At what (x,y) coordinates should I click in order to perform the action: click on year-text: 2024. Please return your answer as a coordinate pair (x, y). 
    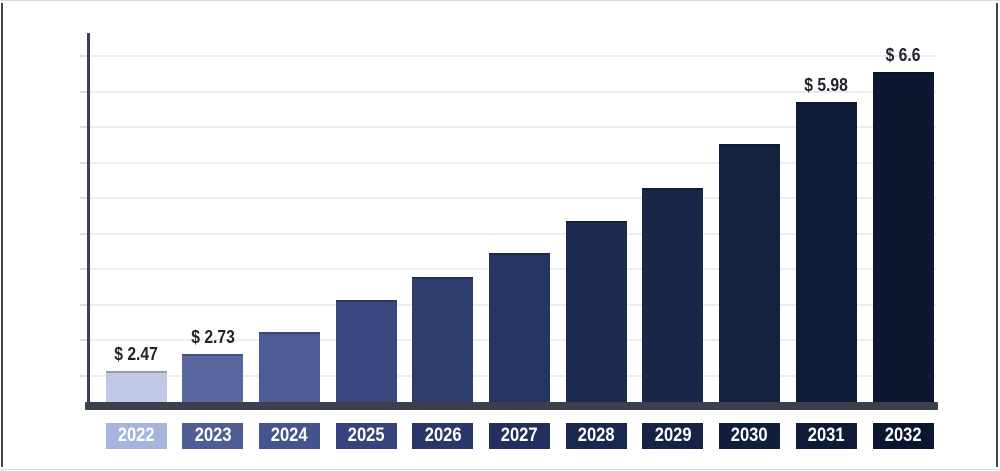
    Looking at the image, I should click on (289, 435).